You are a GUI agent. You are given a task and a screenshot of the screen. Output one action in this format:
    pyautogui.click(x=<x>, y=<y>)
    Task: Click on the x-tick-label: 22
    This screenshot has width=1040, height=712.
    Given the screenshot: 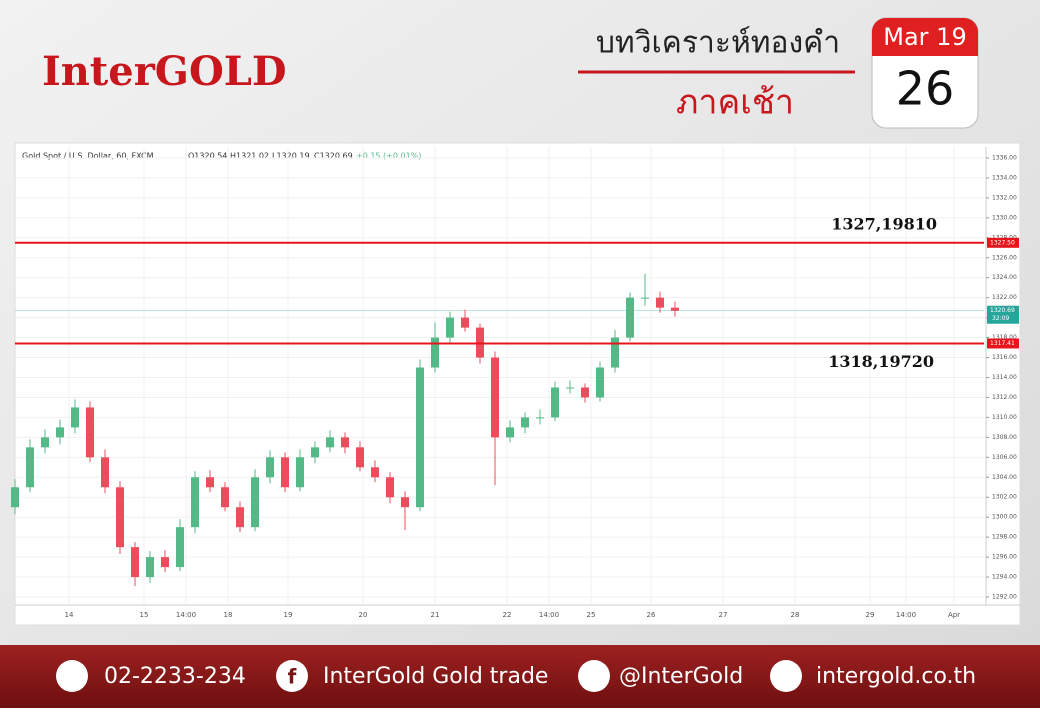 What is the action you would take?
    pyautogui.click(x=507, y=615)
    